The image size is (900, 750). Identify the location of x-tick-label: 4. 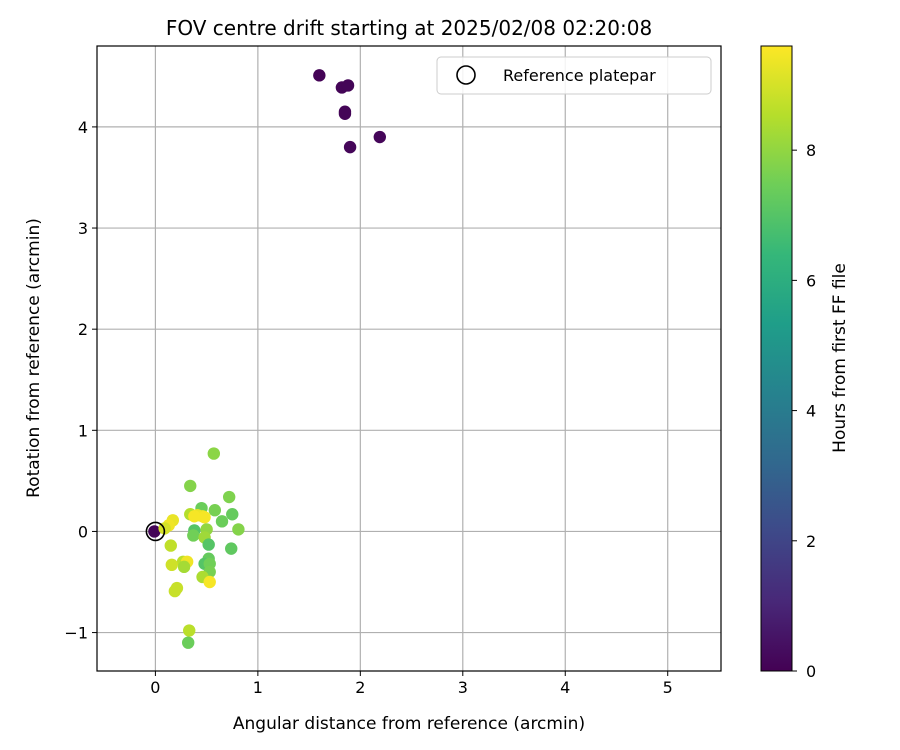
(565, 687).